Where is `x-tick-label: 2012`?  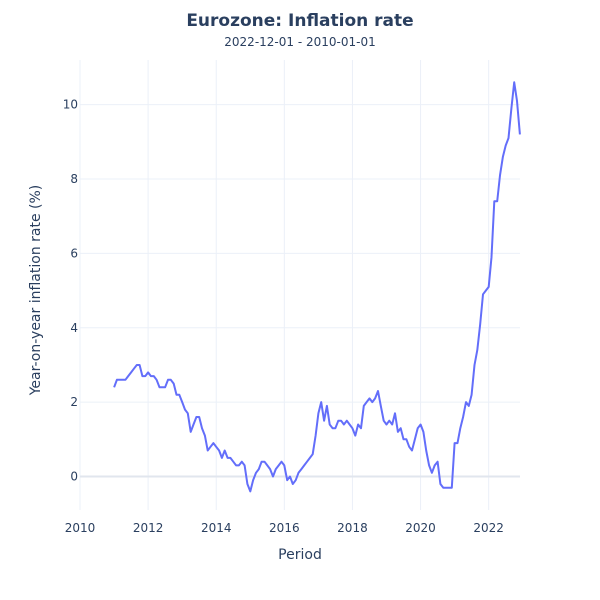 x-tick-label: 2012 is located at coordinates (148, 528).